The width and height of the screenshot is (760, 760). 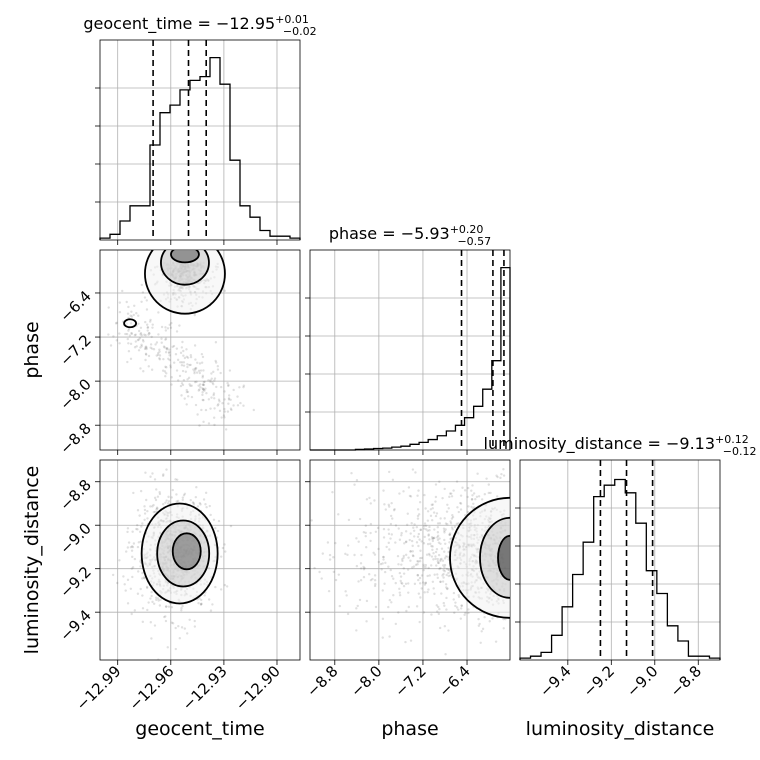 I want to click on title-text: luminosity_distance = −9.13, so click(x=599, y=444).